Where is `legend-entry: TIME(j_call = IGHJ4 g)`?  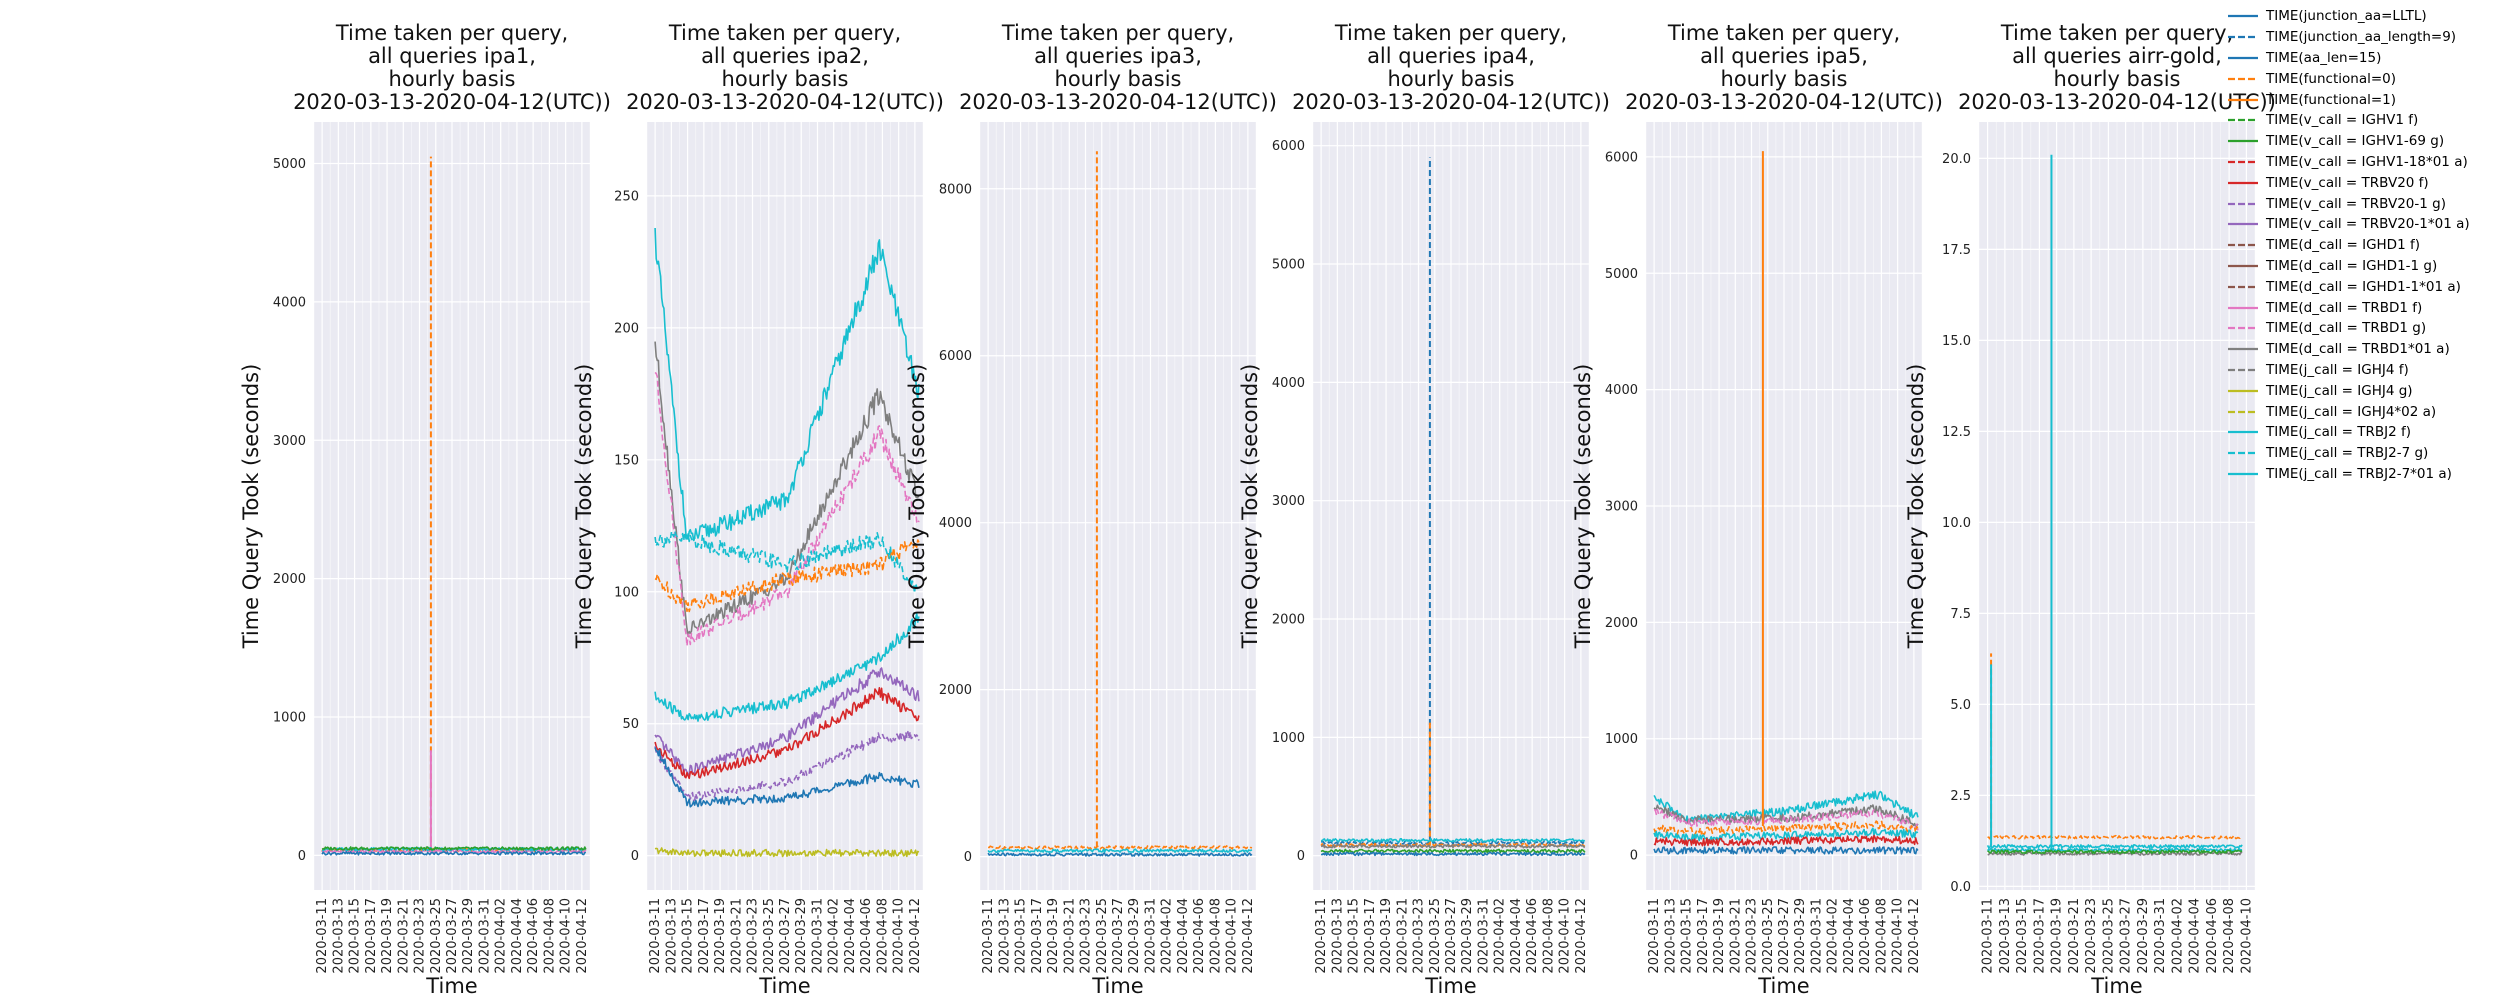
legend-entry: TIME(j_call = IGHJ4 g) is located at coordinates (2362, 390).